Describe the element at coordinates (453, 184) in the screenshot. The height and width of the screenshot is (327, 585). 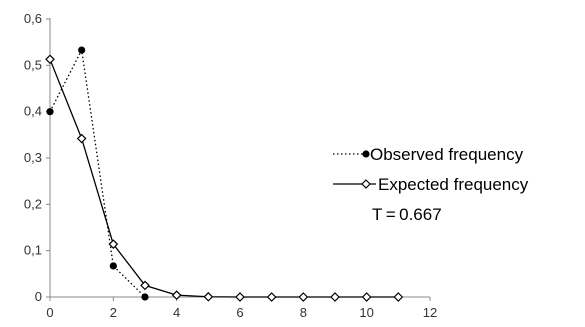
I see `legend-expected-label: Expected frequency` at that location.